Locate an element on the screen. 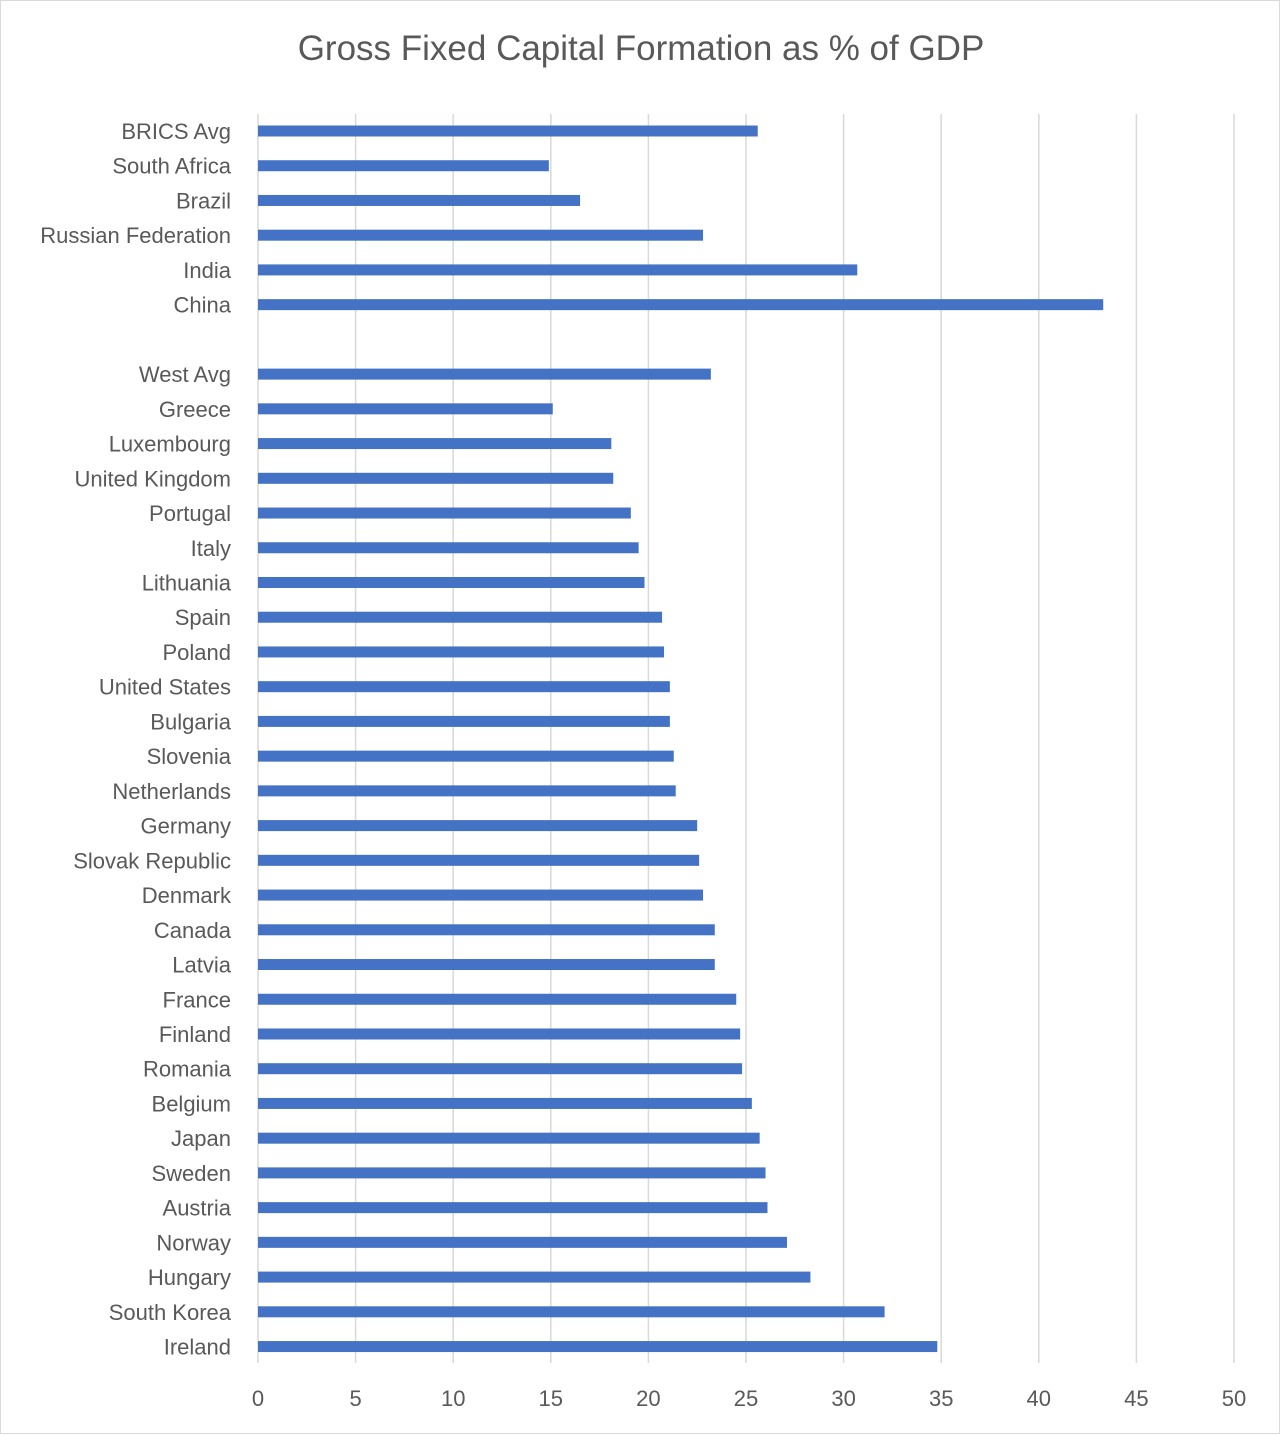 This screenshot has height=1435, width=1280. category-label: Portugal is located at coordinates (190, 513).